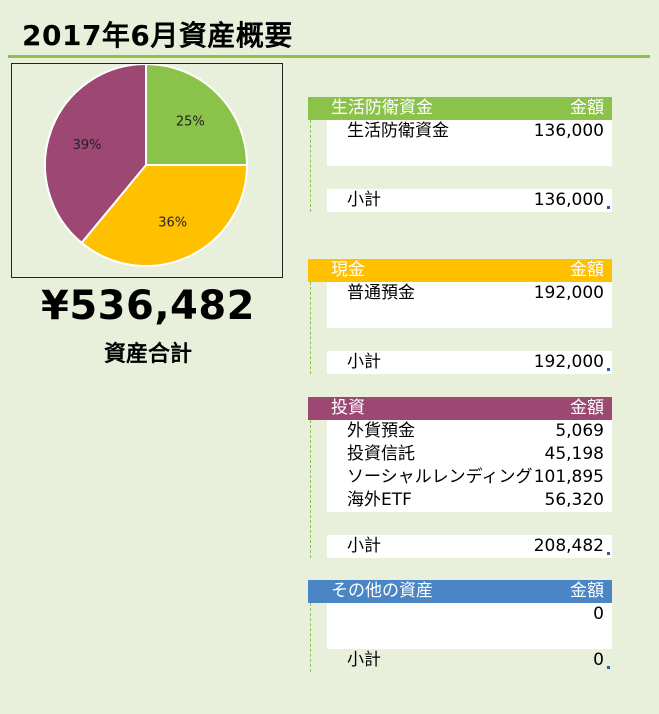  What do you see at coordinates (568, 362) in the screenshot?
I see `subtotal-amount: 192,000` at bounding box center [568, 362].